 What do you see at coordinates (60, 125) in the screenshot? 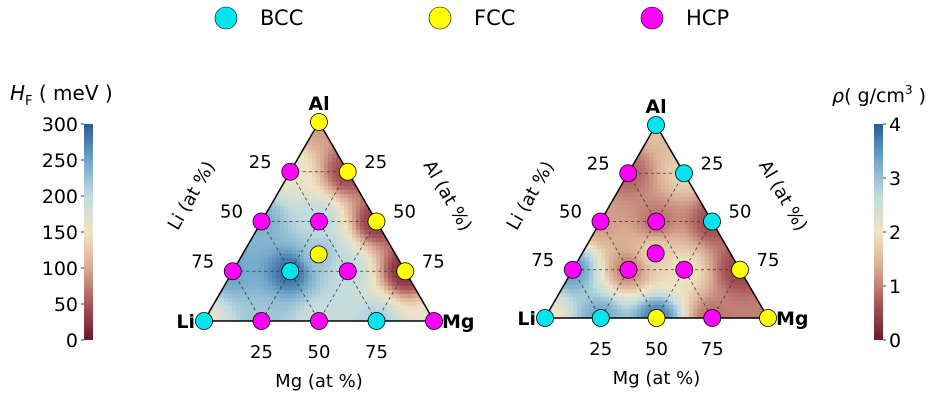
I see `colorbar-tick-label: 300` at bounding box center [60, 125].